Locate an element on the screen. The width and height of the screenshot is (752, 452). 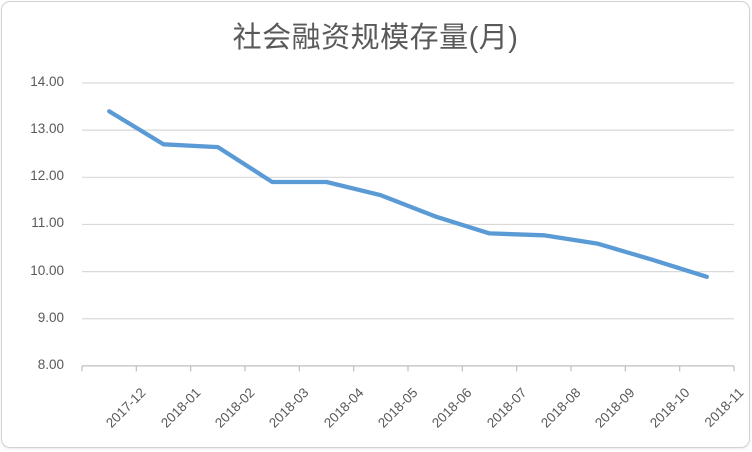
y-axis-tick-label: 8.00 is located at coordinates (50, 364).